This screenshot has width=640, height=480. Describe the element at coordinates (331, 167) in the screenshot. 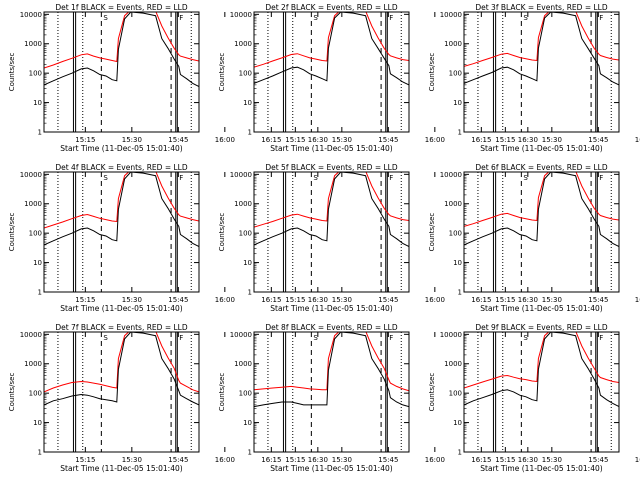

I see `panel-title: Det 5f BLACK = Events, RED = LLD` at that location.